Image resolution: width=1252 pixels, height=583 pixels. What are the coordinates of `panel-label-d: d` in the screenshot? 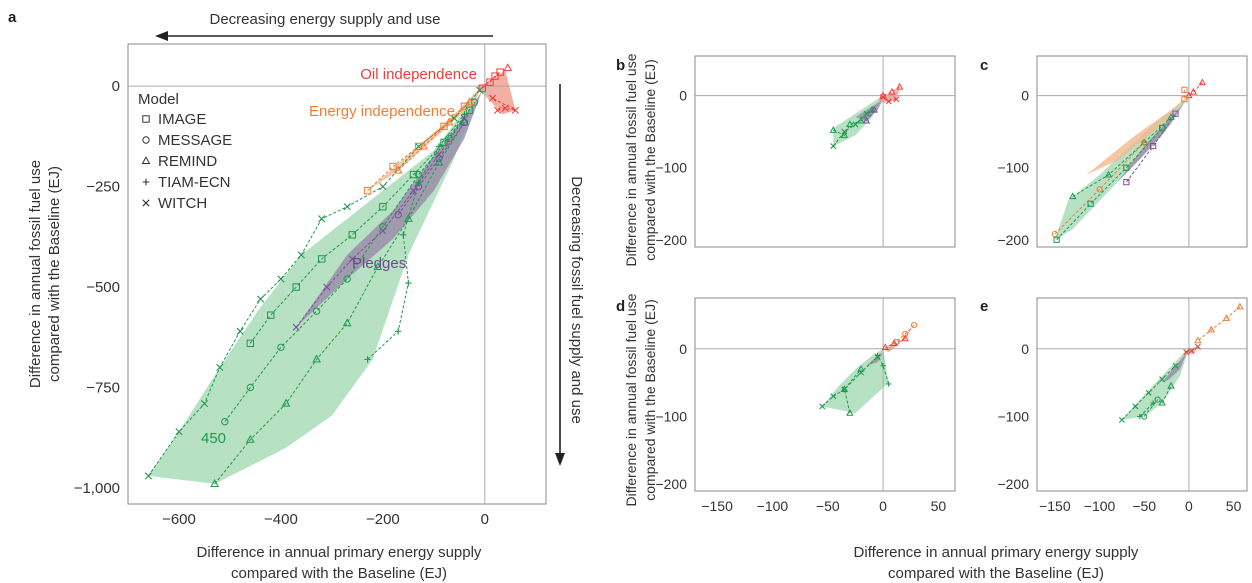 It's located at (620, 306).